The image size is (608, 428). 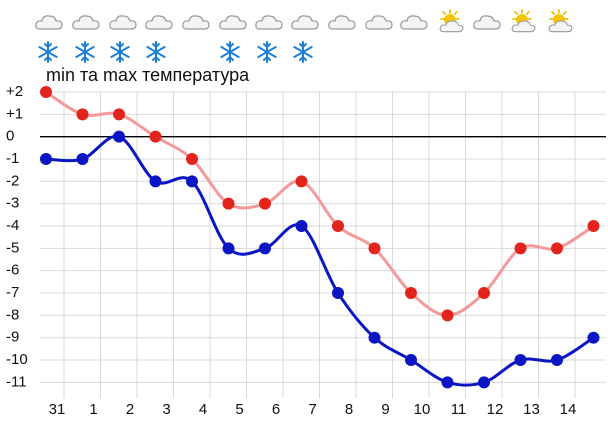 I want to click on x-tick-label: 7, so click(x=312, y=409).